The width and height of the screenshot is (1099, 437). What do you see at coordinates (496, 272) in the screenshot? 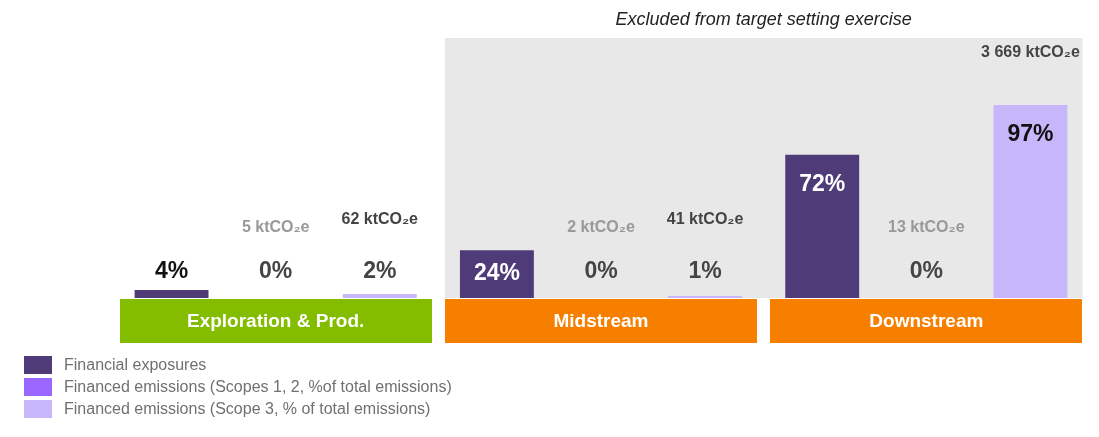
I see `data-label: 24%` at bounding box center [496, 272].